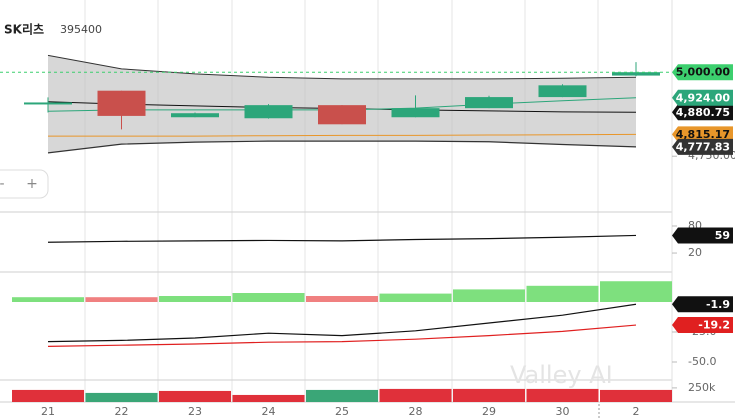 This screenshot has width=735, height=420. Describe the element at coordinates (24, 29) in the screenshot. I see `chart-title: SK리츠` at that location.